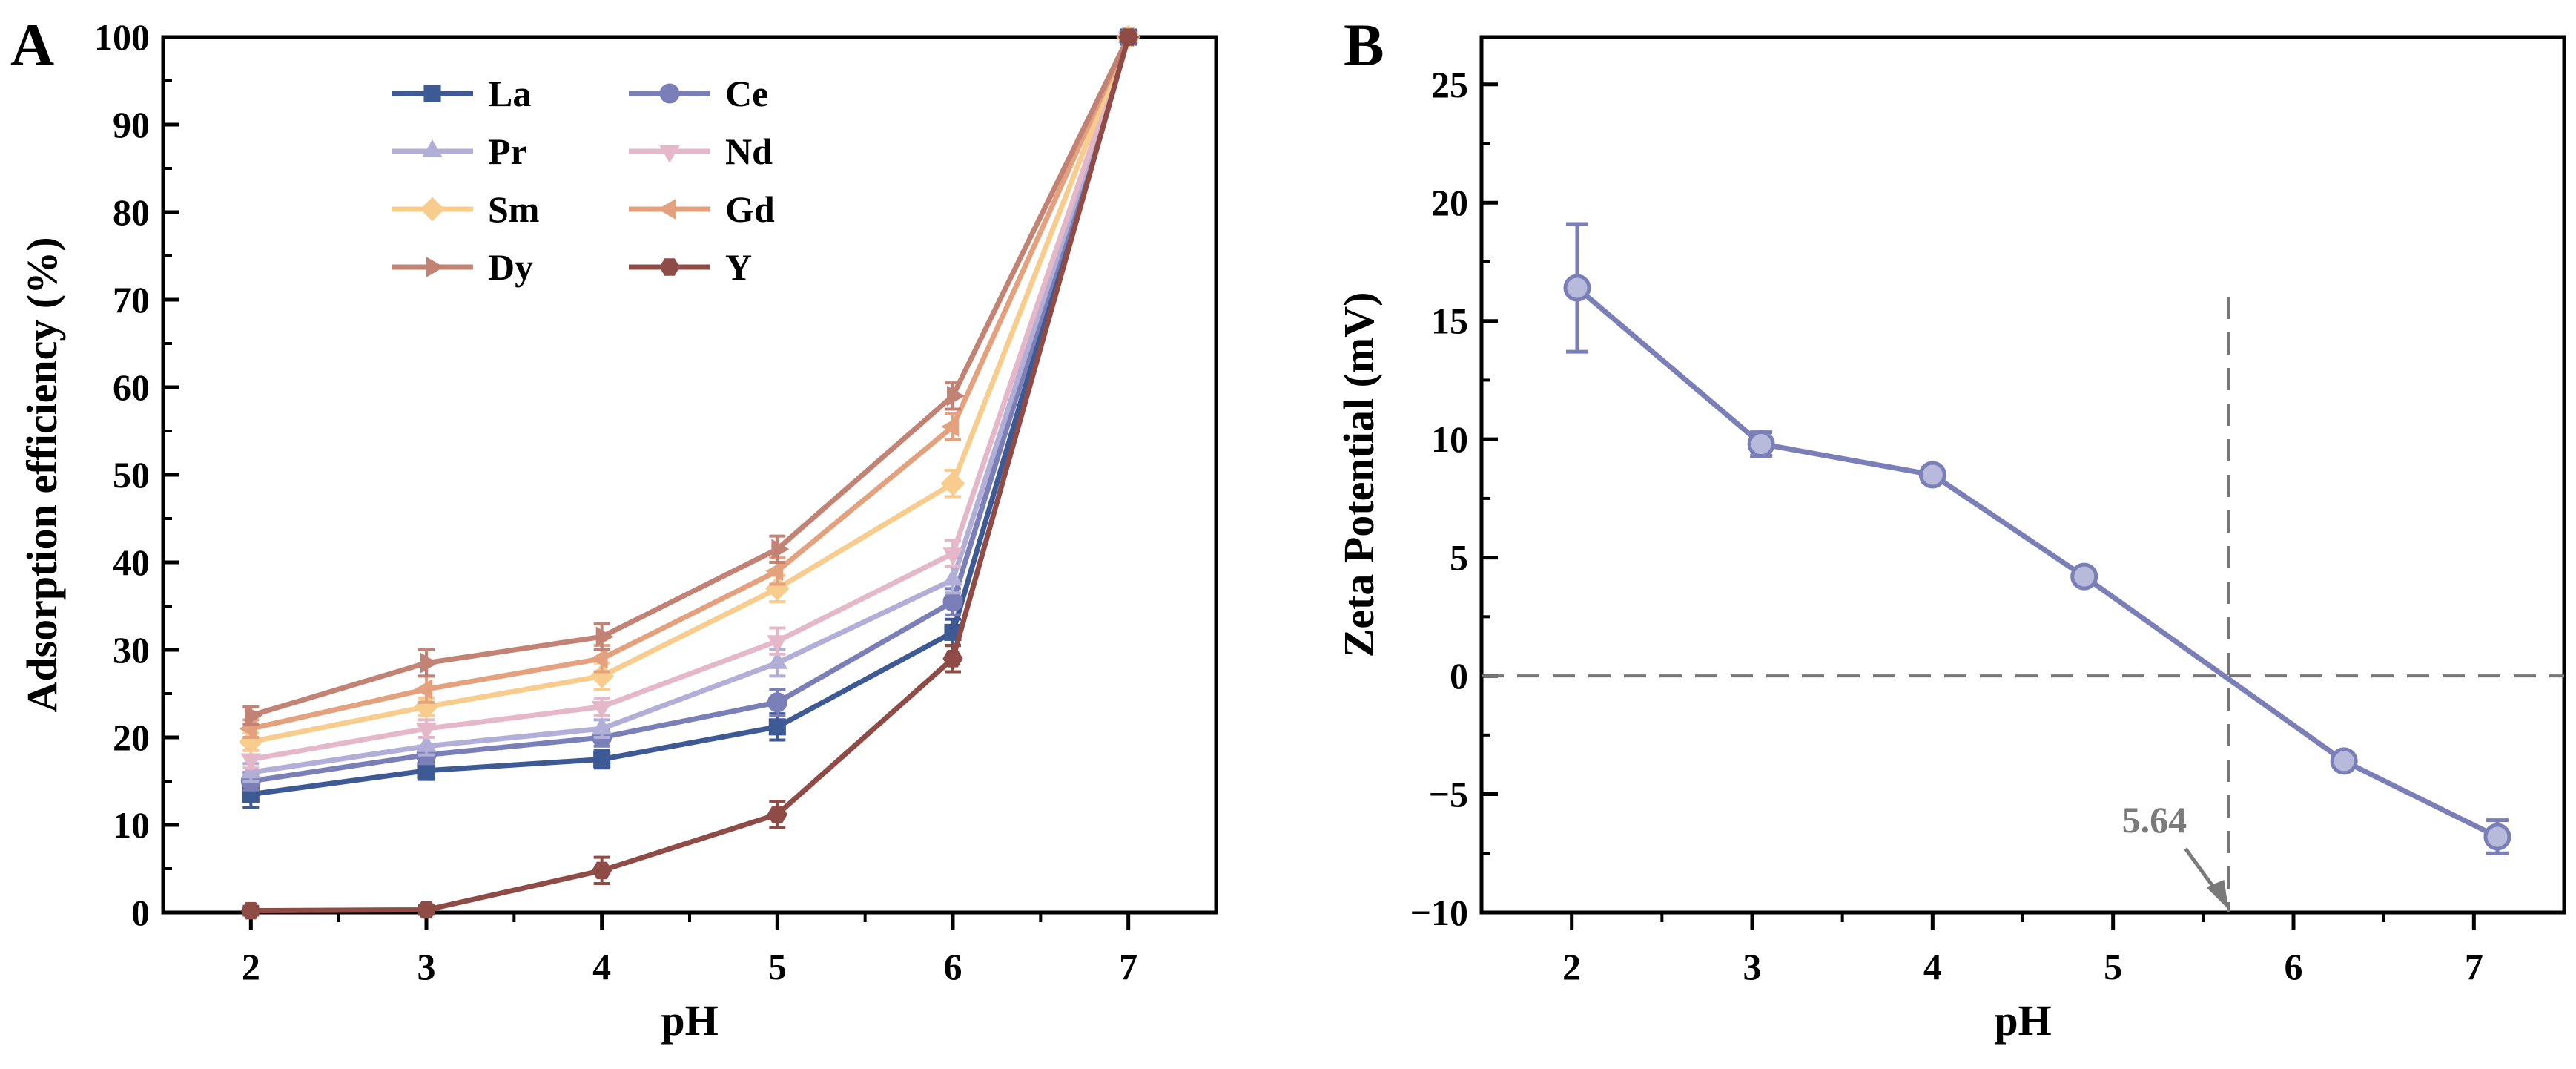  What do you see at coordinates (702, 209) in the screenshot?
I see `legend-item-gd: Gd` at bounding box center [702, 209].